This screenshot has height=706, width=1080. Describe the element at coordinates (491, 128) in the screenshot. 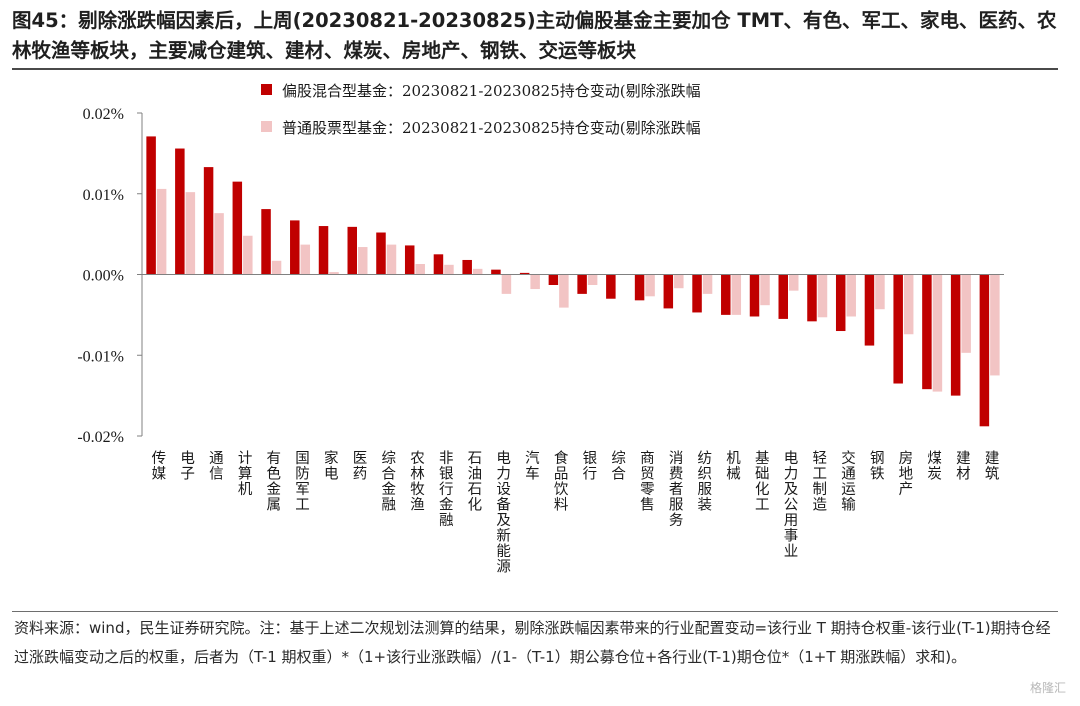

I see `legend-label: 普通股票型基金：20230821-20230825持仓变动(剔除涨跌幅` at that location.